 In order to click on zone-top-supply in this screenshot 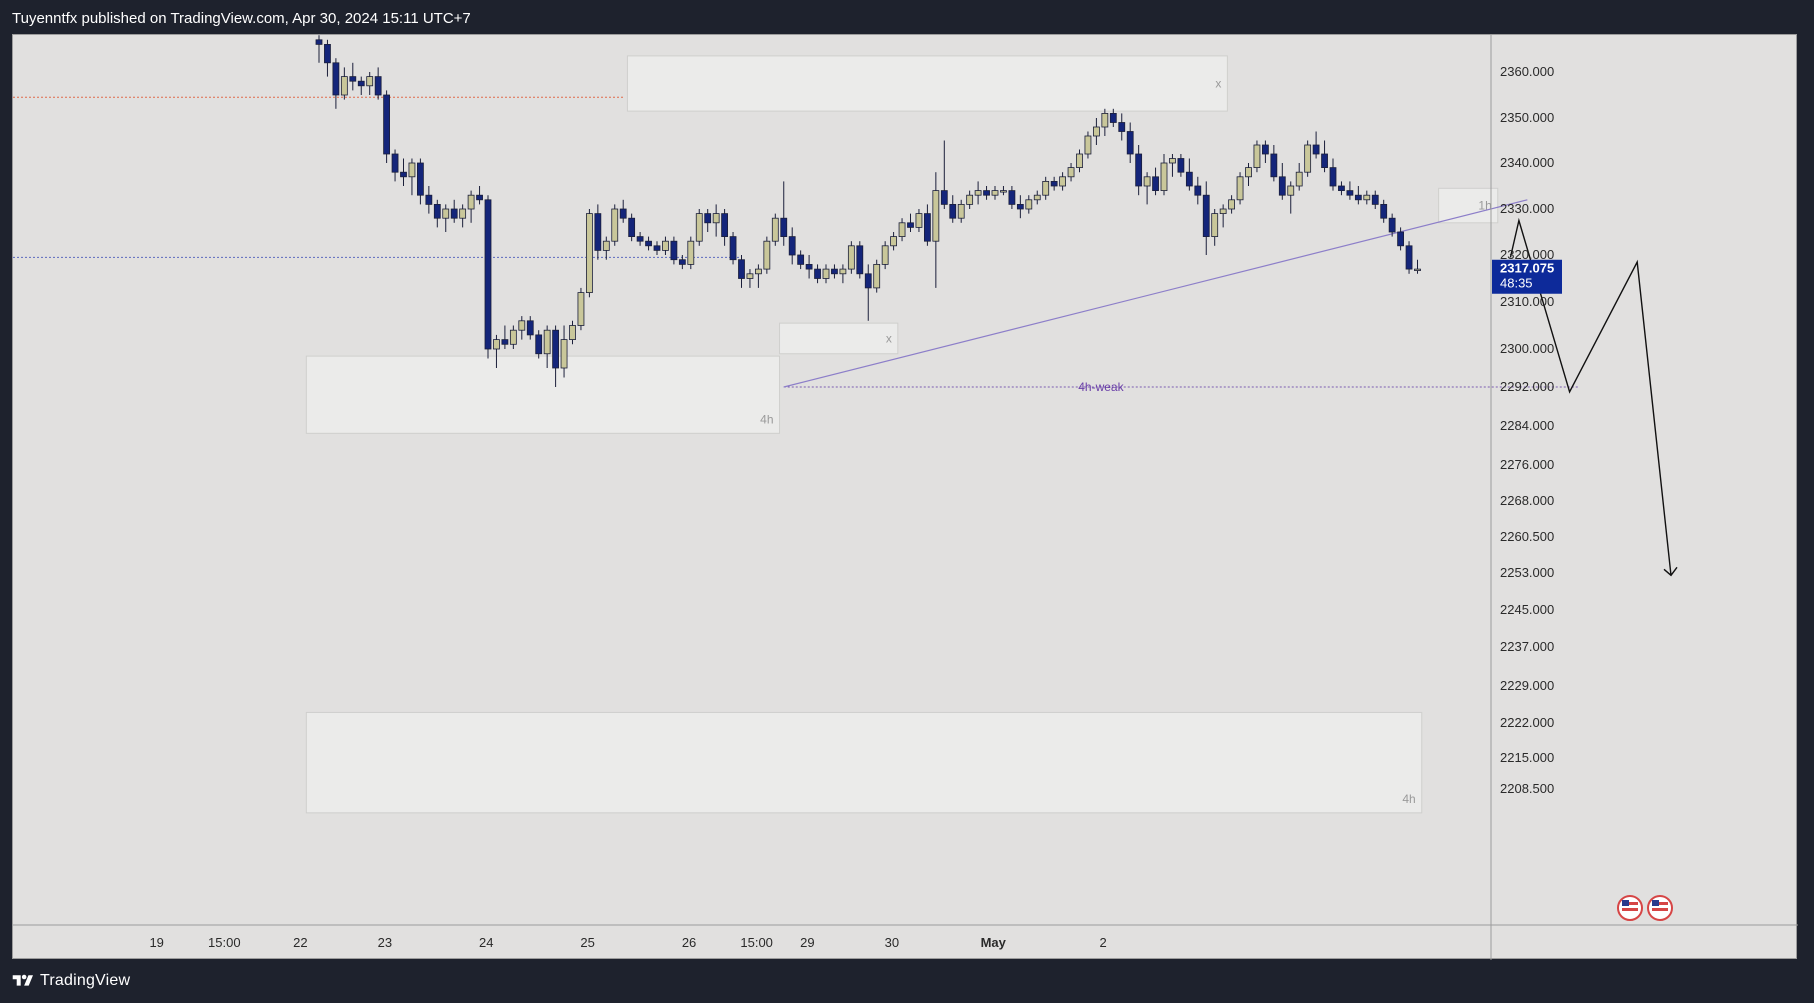, I will do `click(927, 83)`.